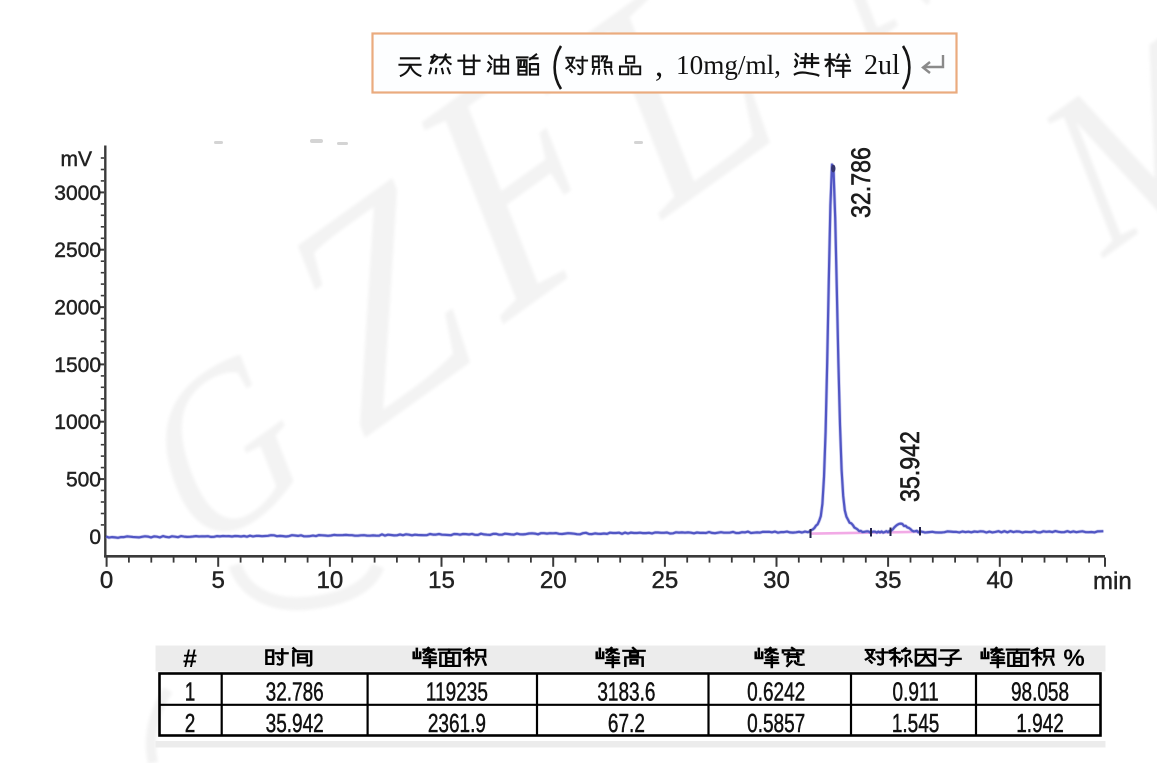 Image resolution: width=1157 pixels, height=763 pixels. What do you see at coordinates (728, 65) in the screenshot?
I see `svg-text: 10mg/ml,` at bounding box center [728, 65].